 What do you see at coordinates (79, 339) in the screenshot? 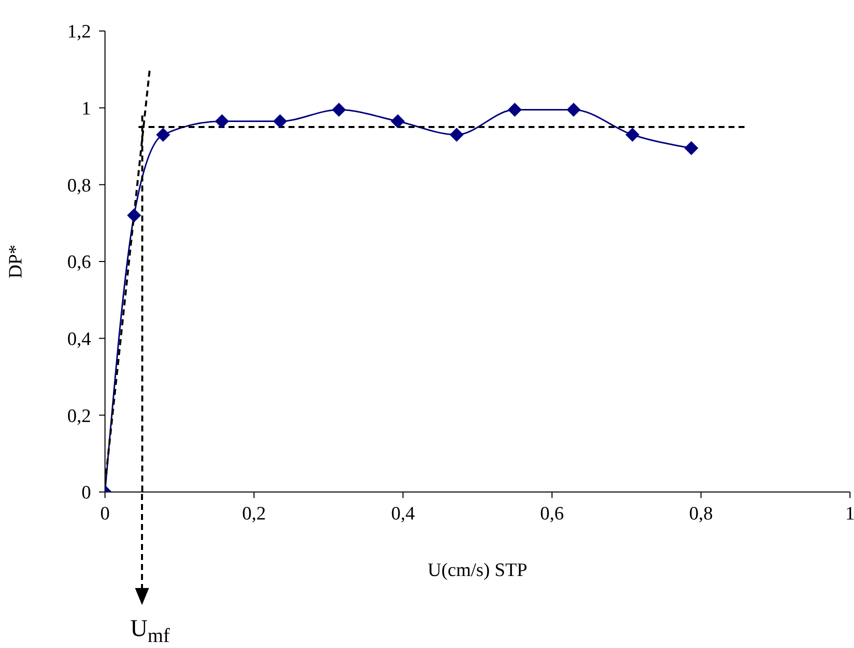
I see `y-tick-label: 0,4` at bounding box center [79, 339].